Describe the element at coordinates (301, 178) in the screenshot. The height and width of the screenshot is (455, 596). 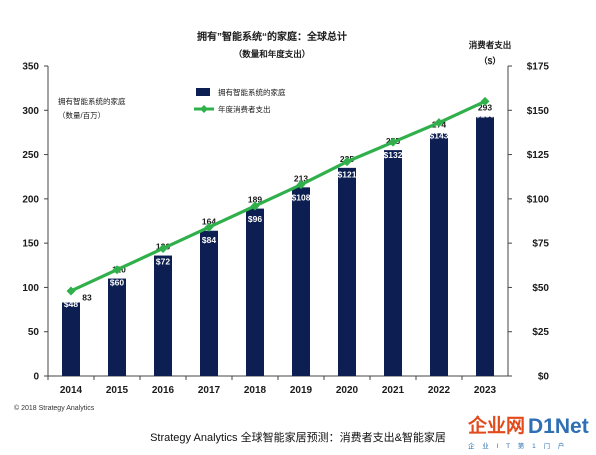
I see `households-bar-label: 213` at that location.